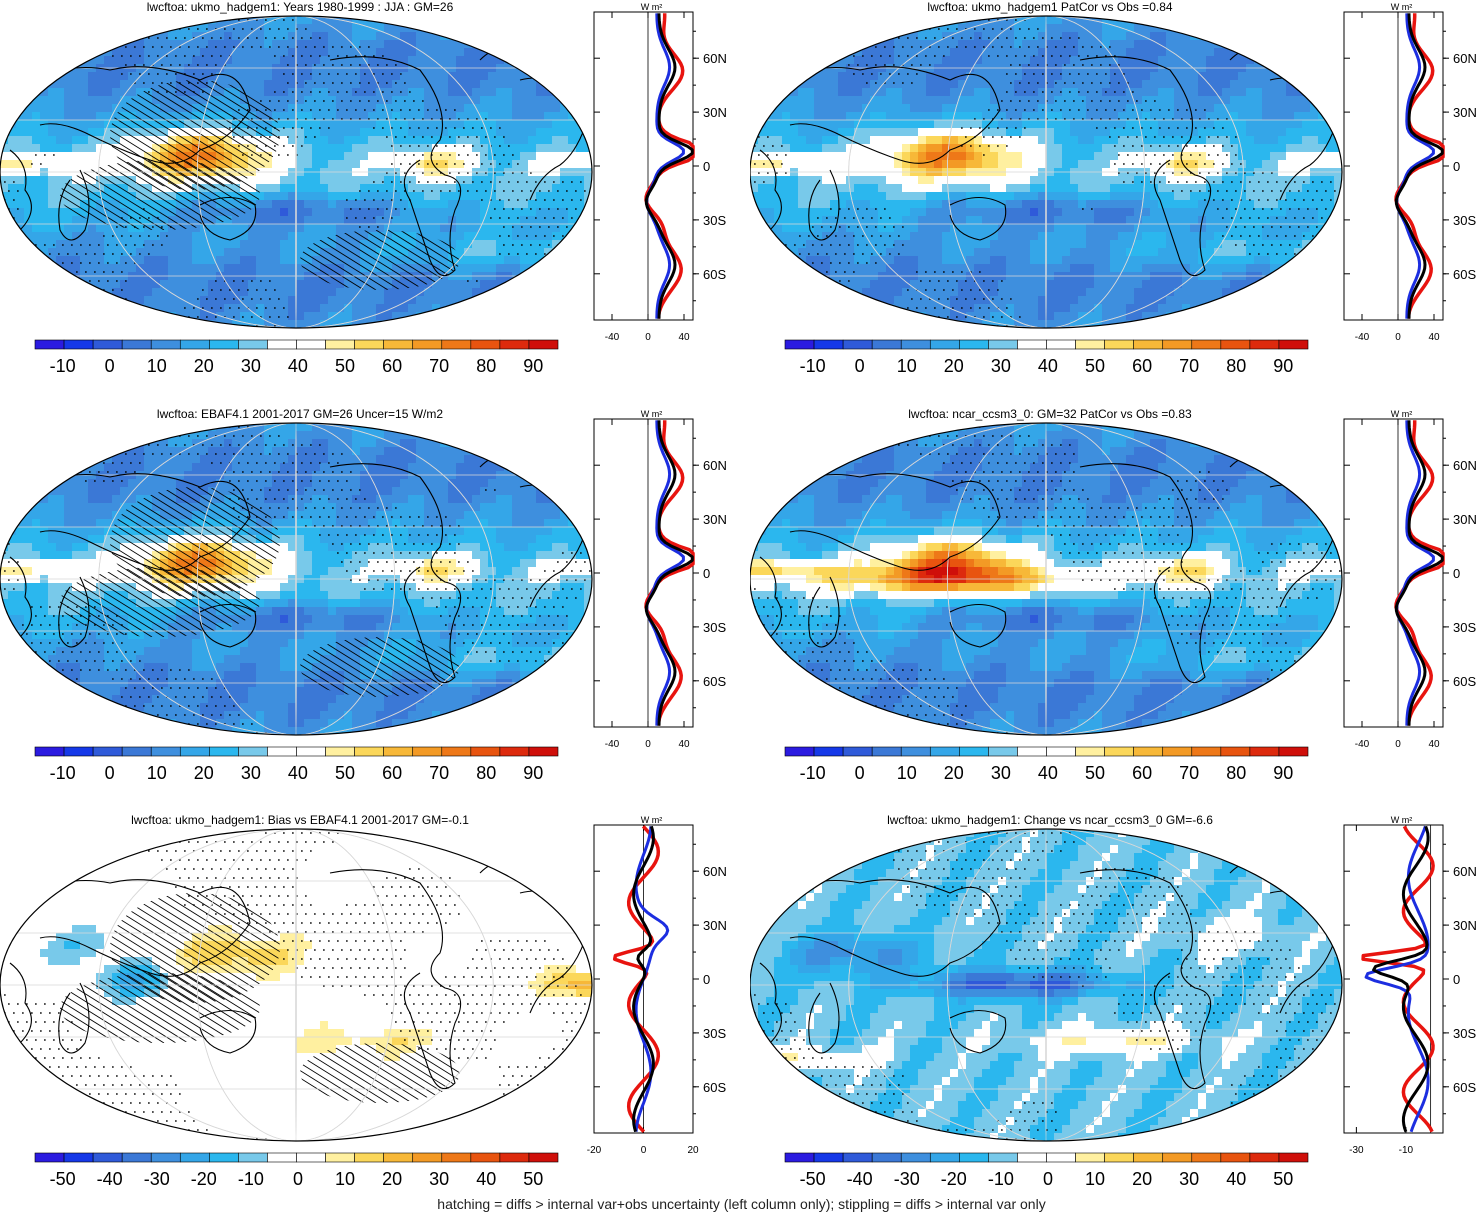 The height and width of the screenshot is (1218, 1483). Describe the element at coordinates (486, 366) in the screenshot. I see `colorbar-label: 80` at that location.